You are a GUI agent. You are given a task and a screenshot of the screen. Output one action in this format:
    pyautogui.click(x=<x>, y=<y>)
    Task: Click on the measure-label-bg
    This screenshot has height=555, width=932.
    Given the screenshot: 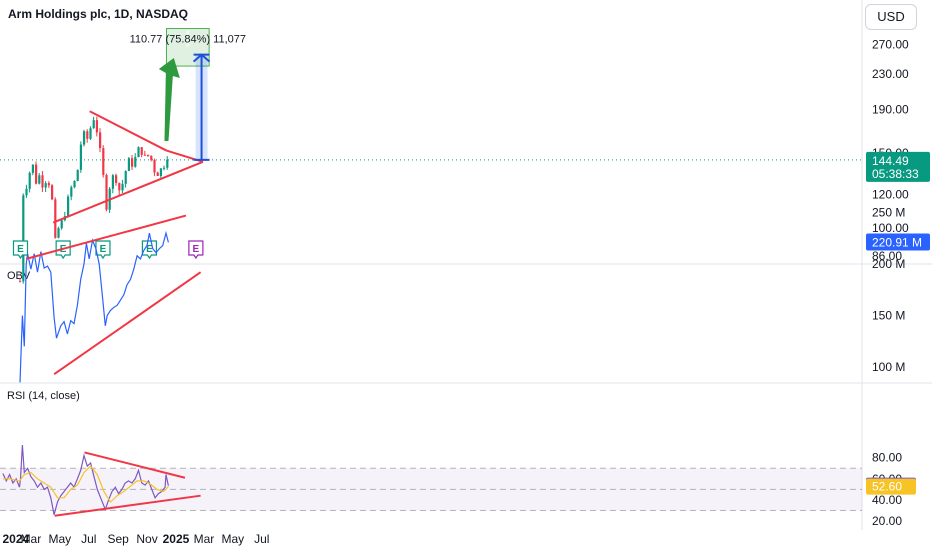 What is the action you would take?
    pyautogui.click(x=188, y=38)
    